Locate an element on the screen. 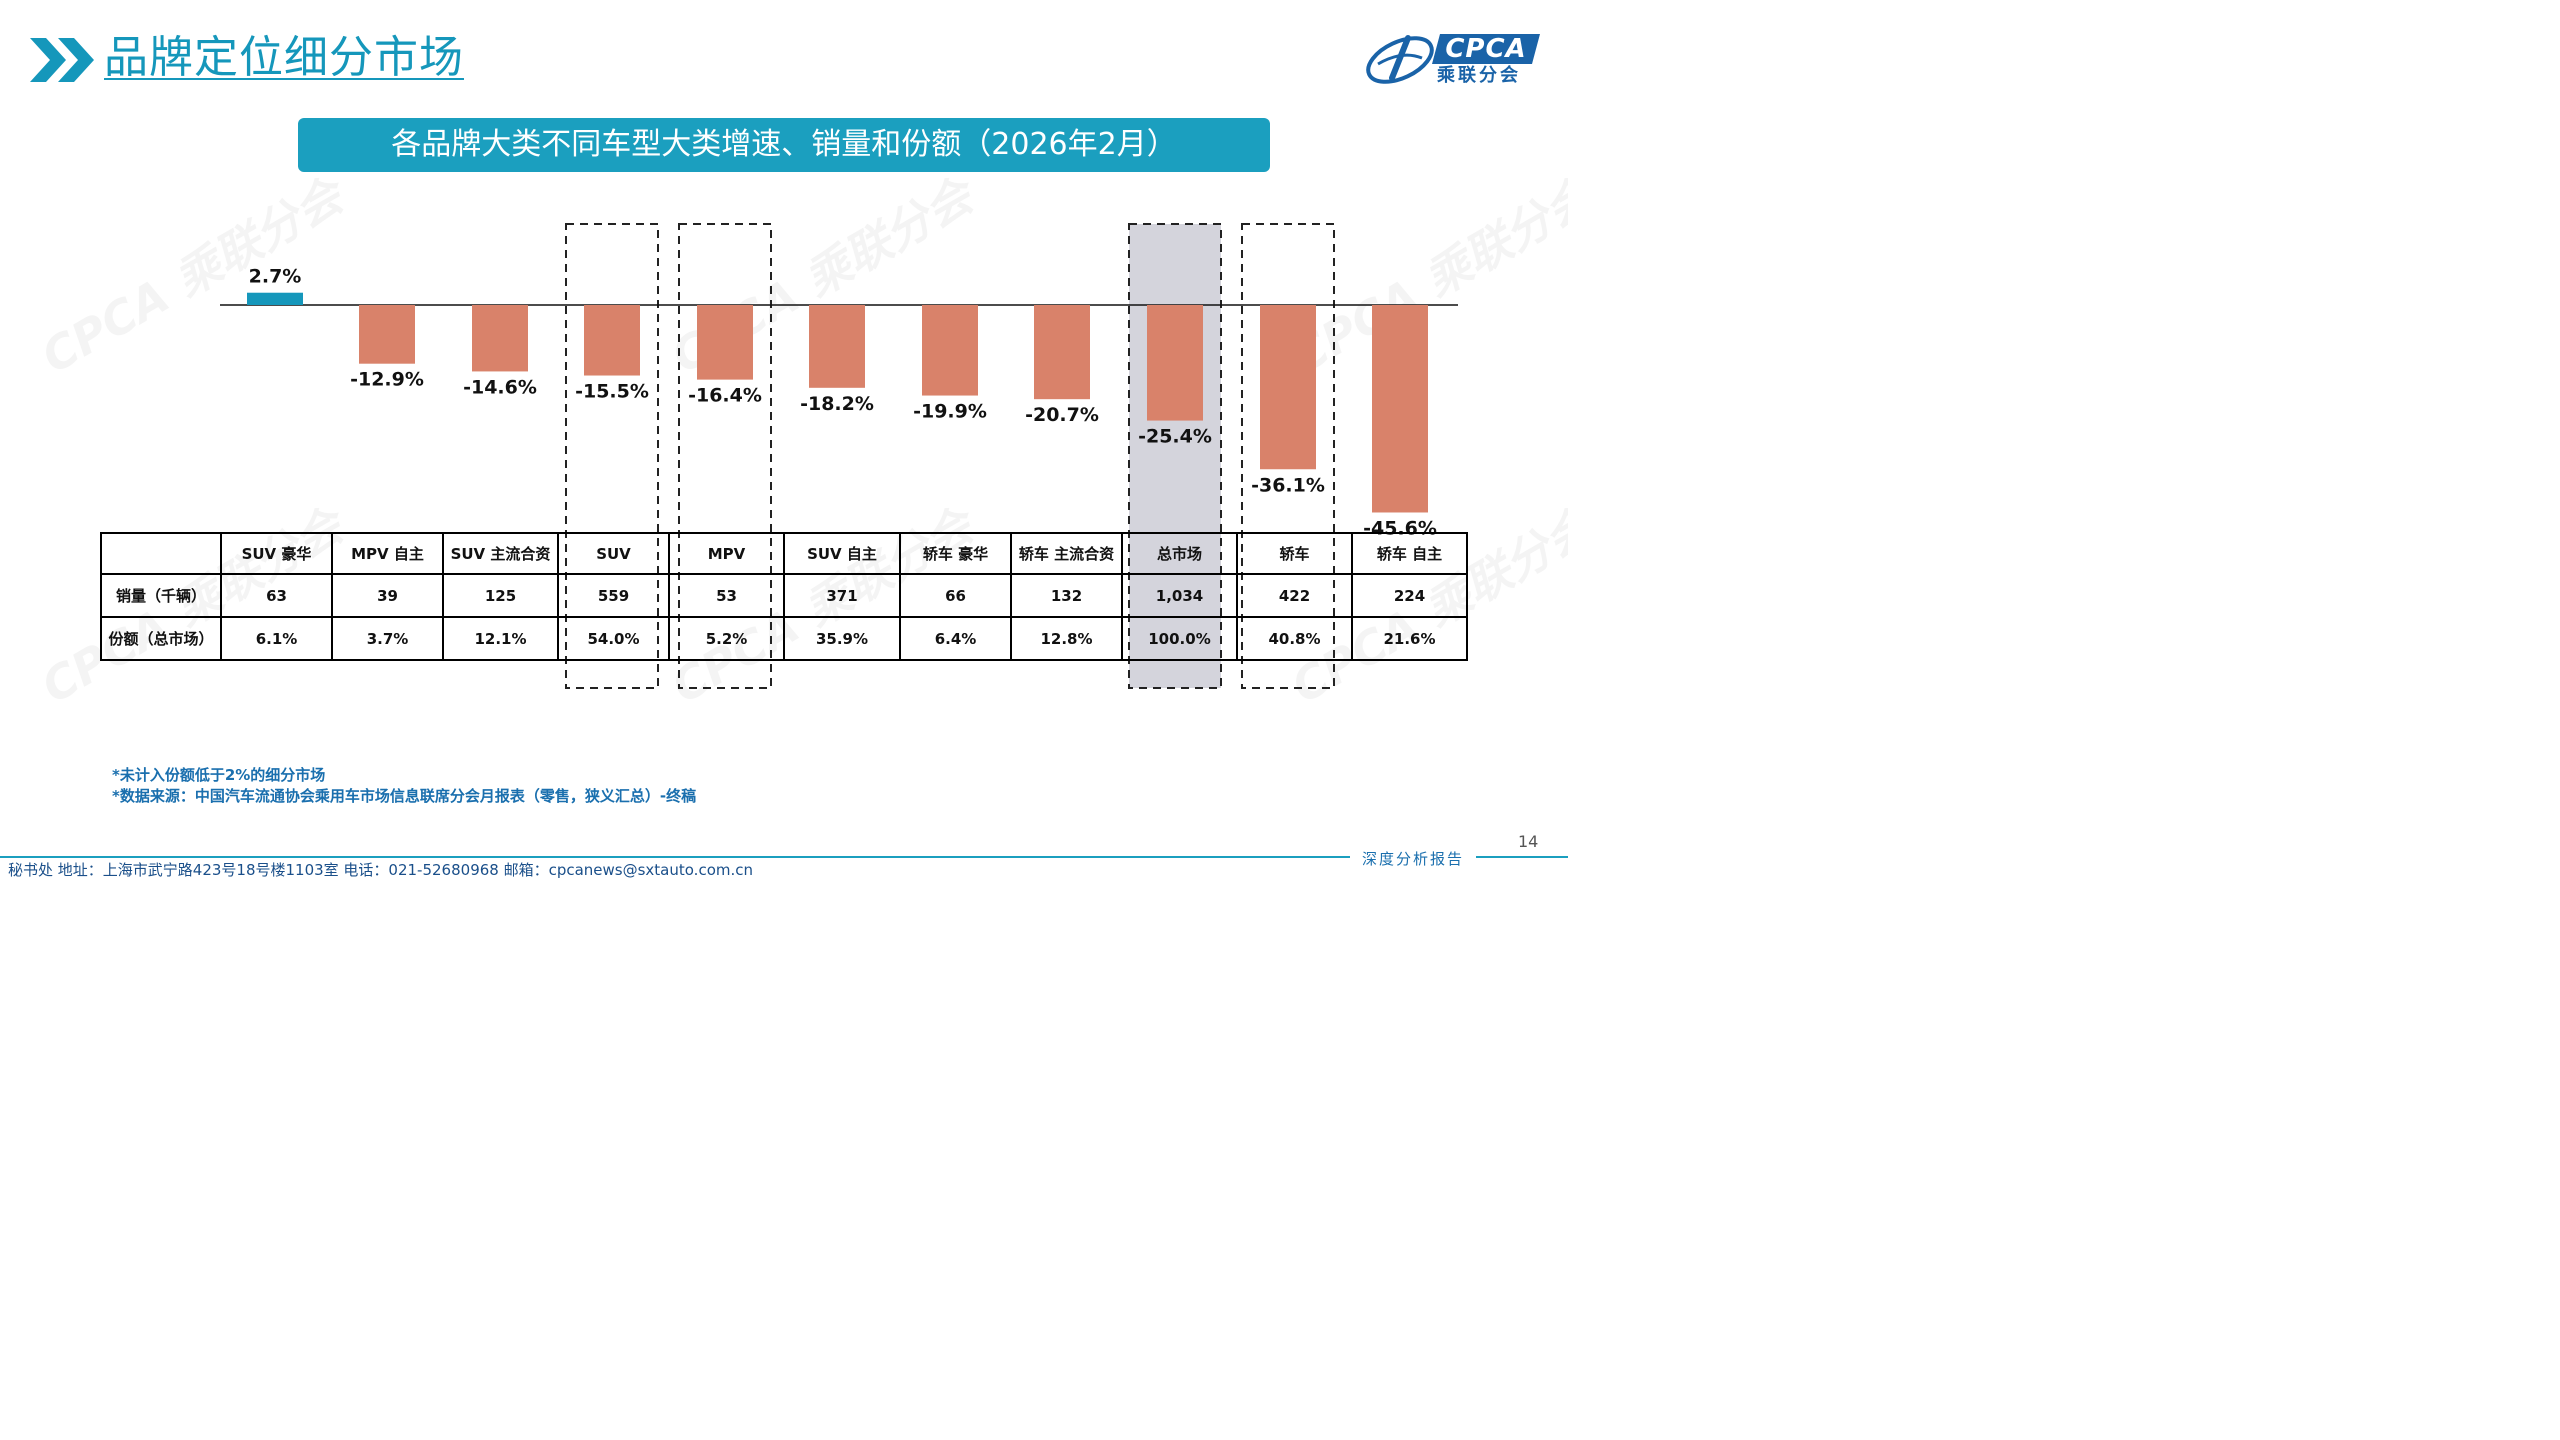 The width and height of the screenshot is (2560, 1440). table-header-cell: MPV 自主 is located at coordinates (387, 553).